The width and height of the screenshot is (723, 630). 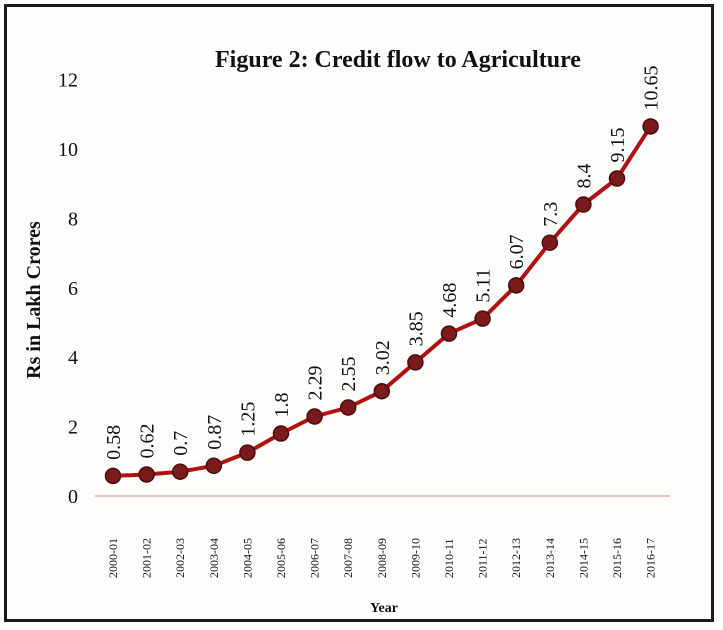 I want to click on data-label: 2.29, so click(x=316, y=383).